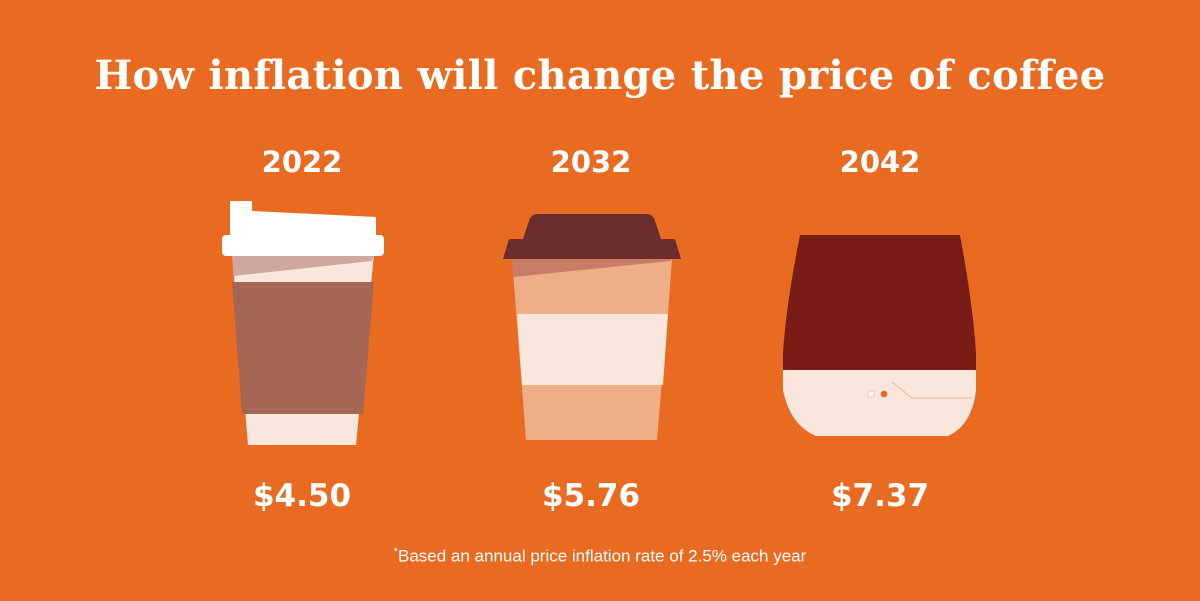 This screenshot has width=1200, height=601. What do you see at coordinates (879, 335) in the screenshot?
I see `rounded-cup-icon` at bounding box center [879, 335].